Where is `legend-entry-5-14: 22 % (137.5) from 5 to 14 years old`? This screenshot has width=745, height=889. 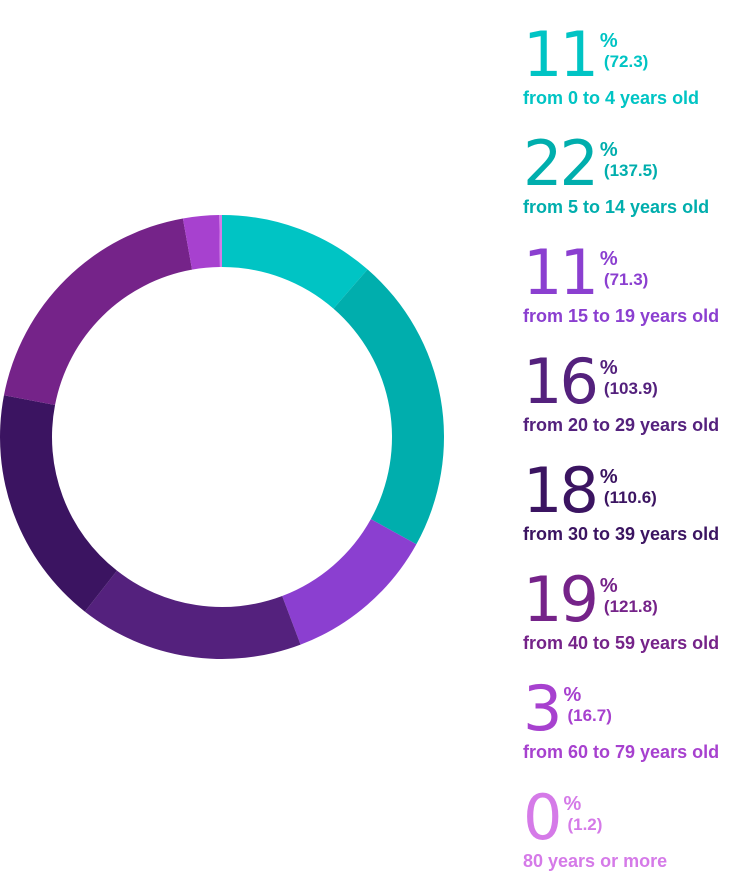 legend-entry-5-14: 22 % (137.5) from 5 to 14 years old is located at coordinates (634, 181).